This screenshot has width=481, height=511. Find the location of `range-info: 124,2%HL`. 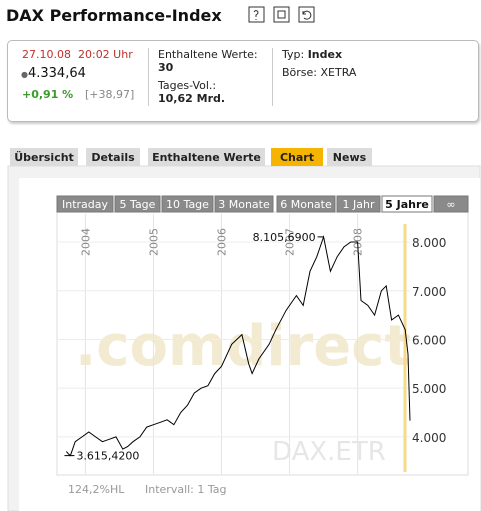

range-info: 124,2%HL is located at coordinates (96, 489).